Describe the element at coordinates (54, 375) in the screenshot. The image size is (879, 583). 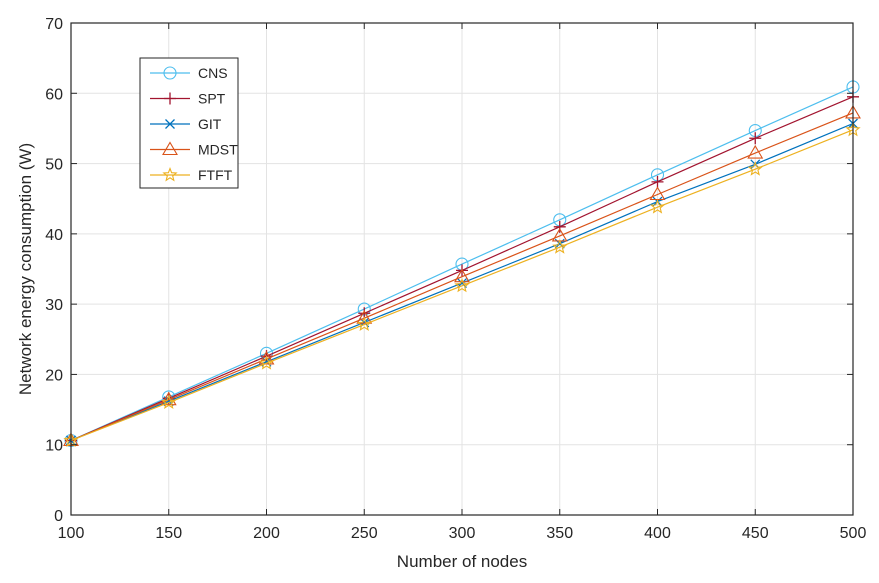
I see `y-tick-label: 20` at that location.